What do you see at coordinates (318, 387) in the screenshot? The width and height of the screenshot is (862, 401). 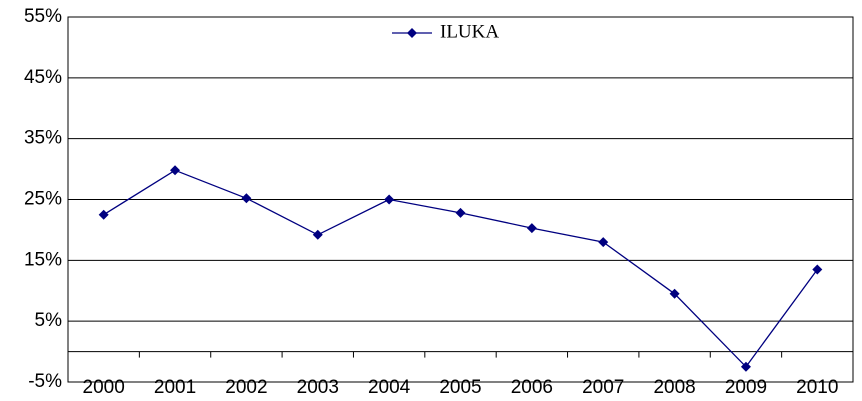 I see `x-tick-label: 2003` at bounding box center [318, 387].